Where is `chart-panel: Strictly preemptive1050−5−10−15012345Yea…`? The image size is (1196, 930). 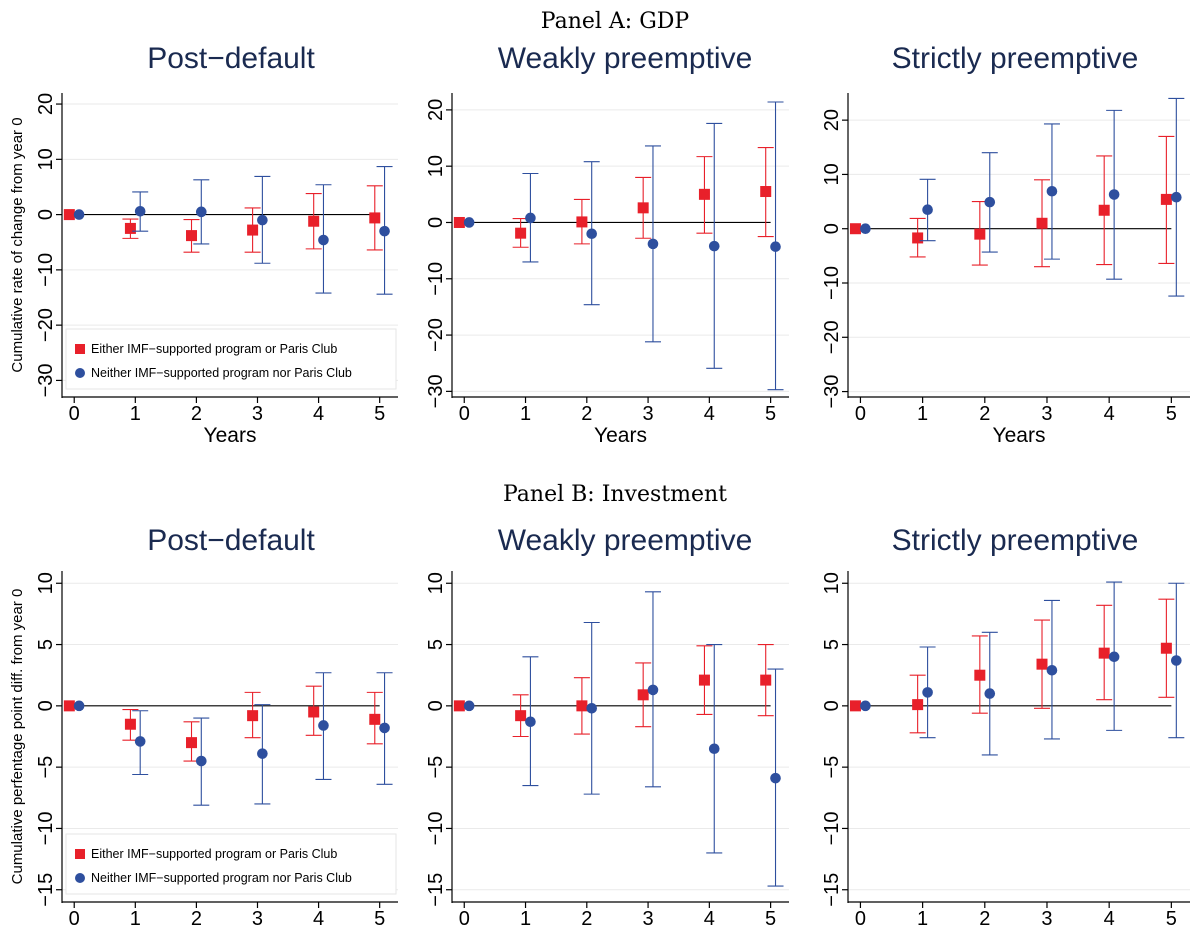
chart-panel: Strictly preemptive1050−5−10−15012345Yea… is located at coordinates (1005, 727).